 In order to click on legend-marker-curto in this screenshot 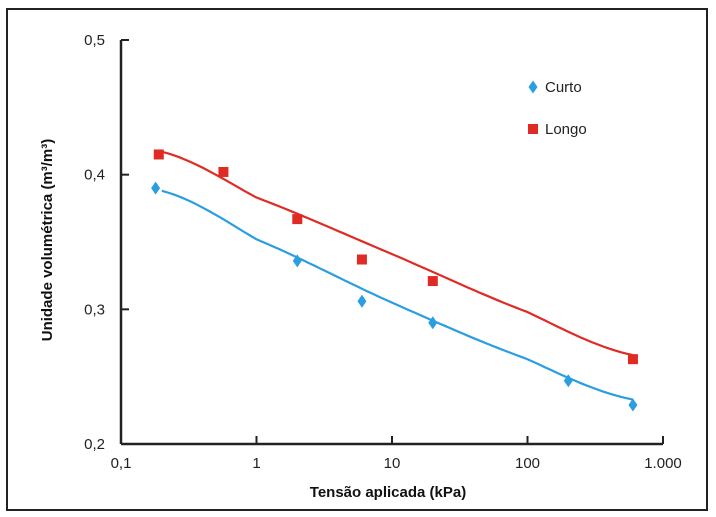, I will do `click(533, 87)`.